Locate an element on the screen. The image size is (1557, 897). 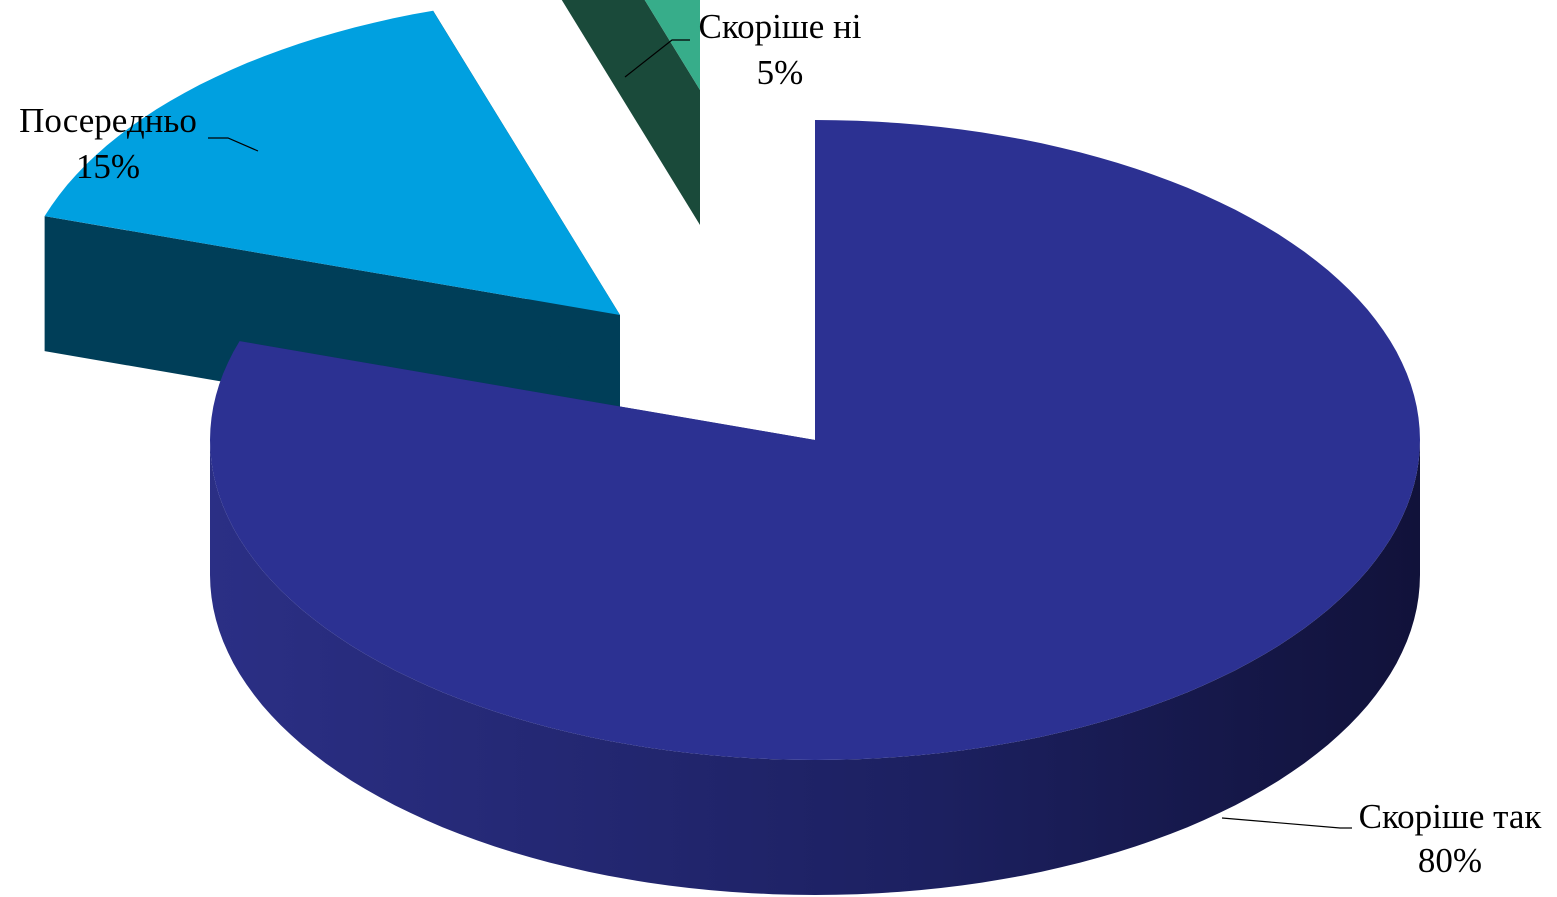
data-label-2: Скоріше ні 5% is located at coordinates (743, 49).